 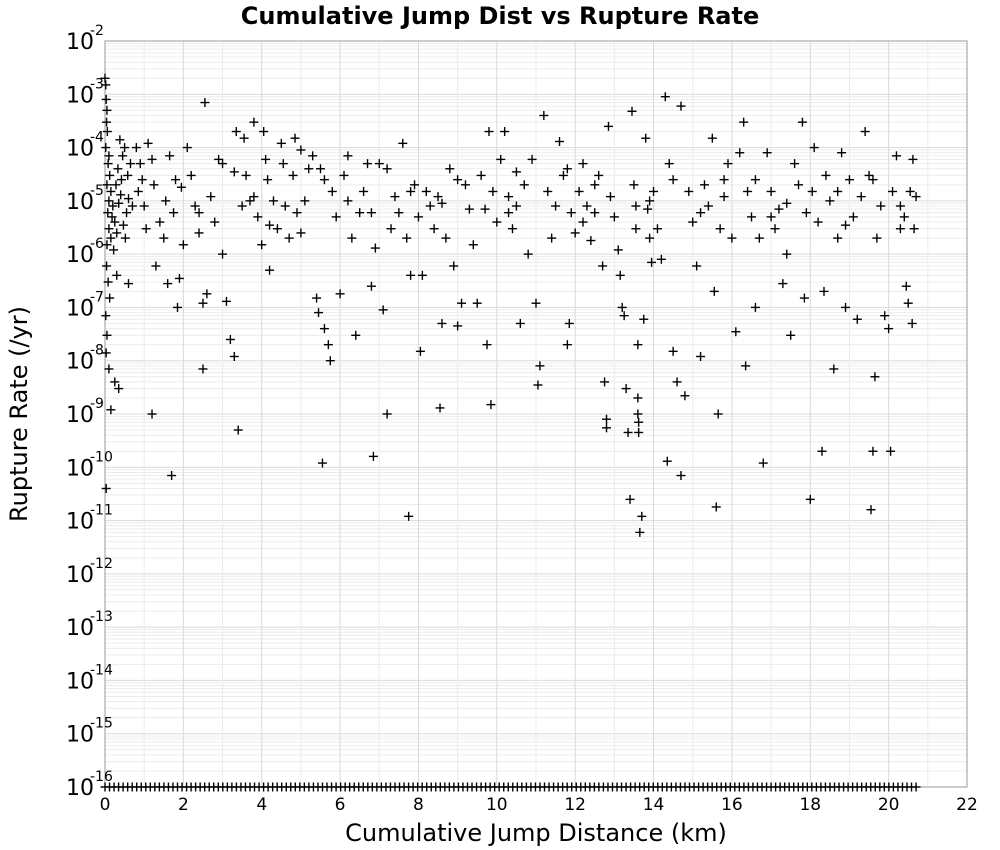 I want to click on y-tick-exponent: -9, so click(x=97, y=404).